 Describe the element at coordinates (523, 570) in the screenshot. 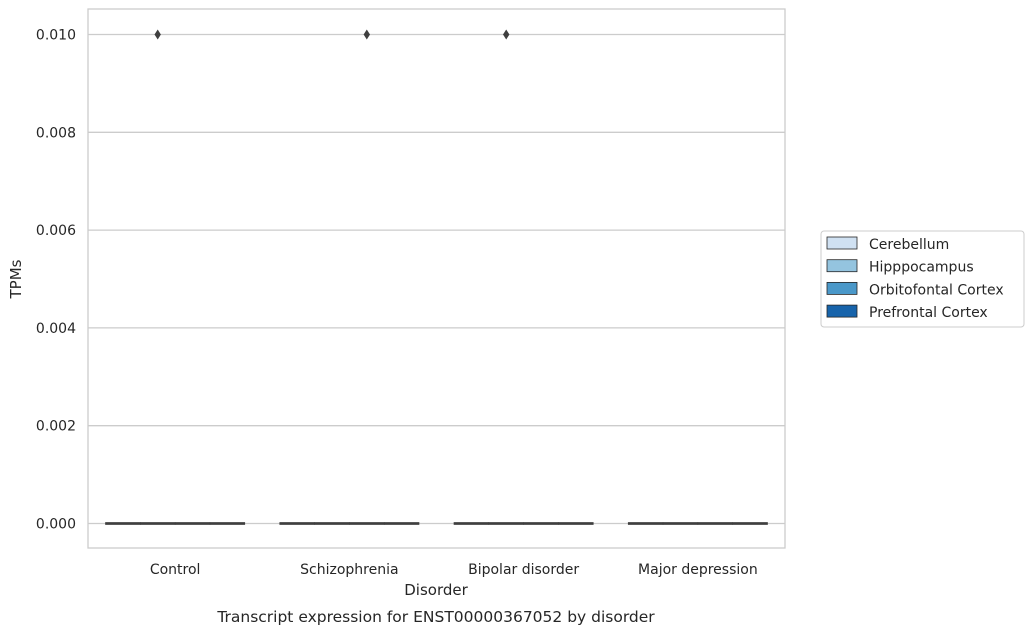

I see `x-tick-label: Bipolar disorder` at that location.